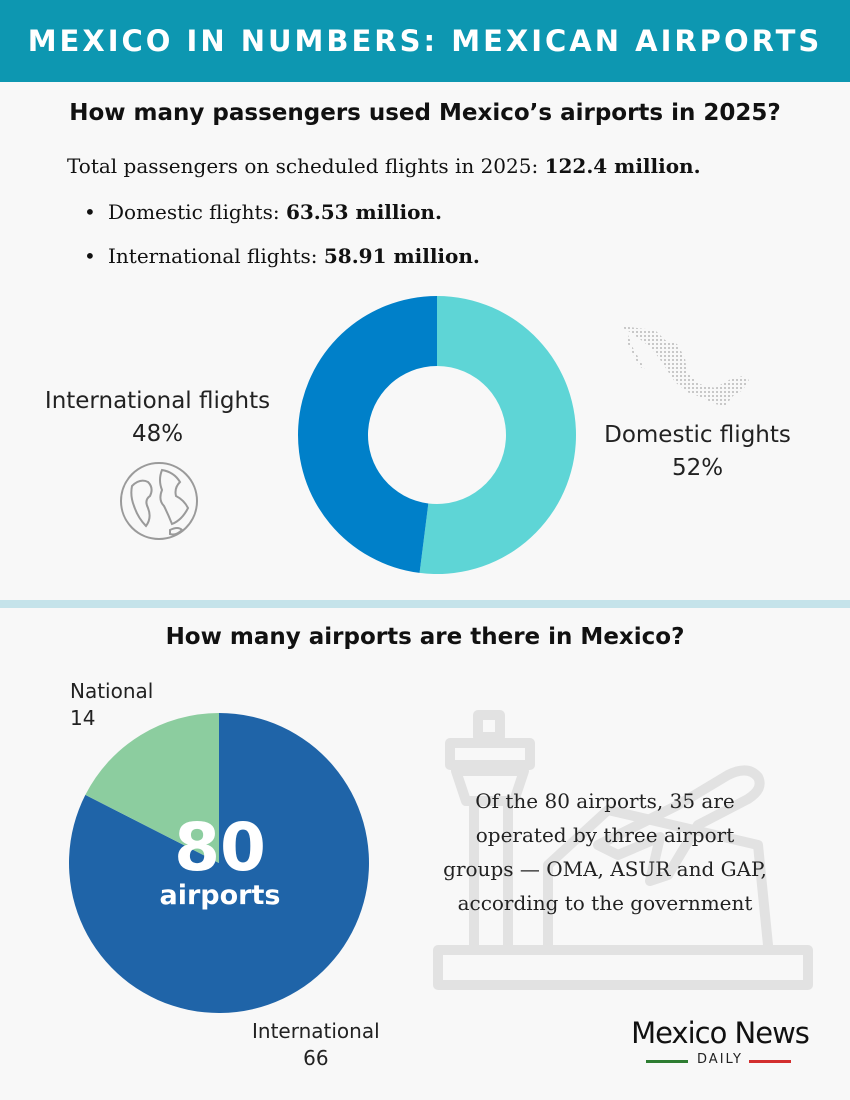 The height and width of the screenshot is (1100, 850). Describe the element at coordinates (684, 366) in the screenshot. I see `mexico-map-icon` at that location.